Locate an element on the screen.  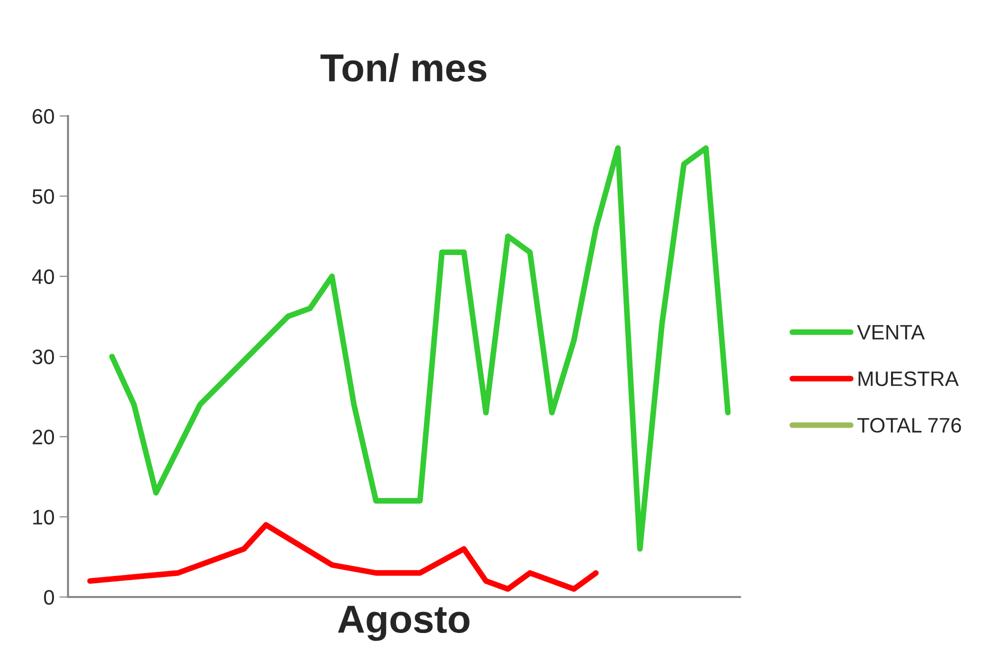
y-tick-label: 30 is located at coordinates (43, 357).